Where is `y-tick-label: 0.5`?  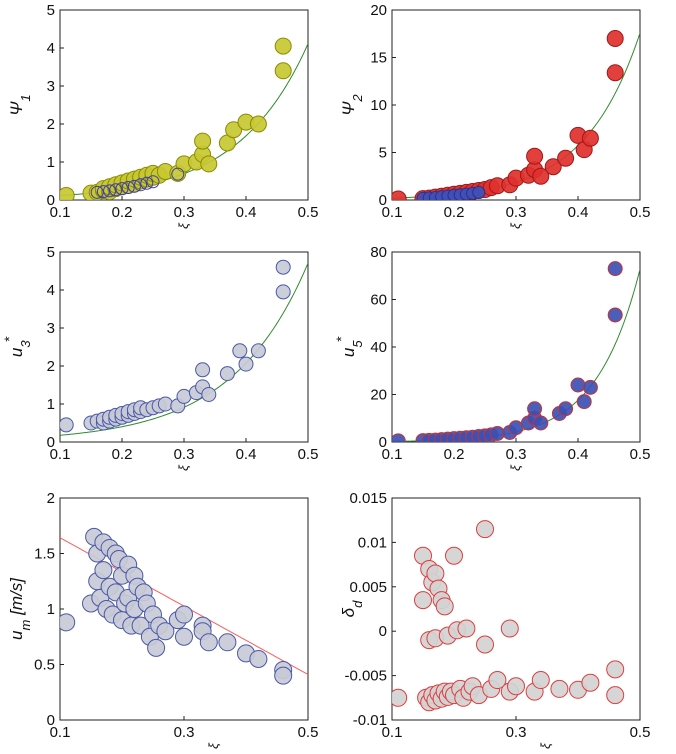
y-tick-label: 0.5 is located at coordinates (44, 665).